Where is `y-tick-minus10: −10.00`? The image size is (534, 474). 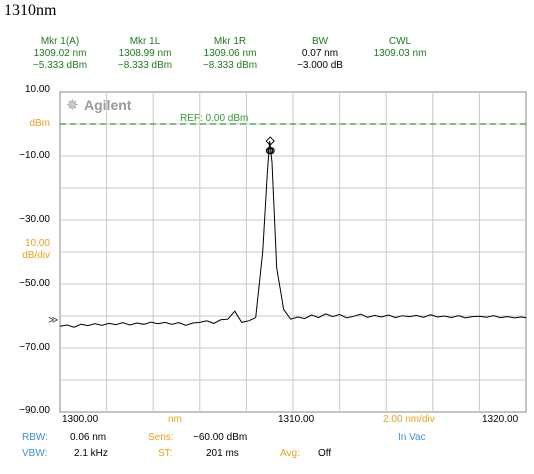
y-tick-minus10: −10.00 is located at coordinates (34, 155).